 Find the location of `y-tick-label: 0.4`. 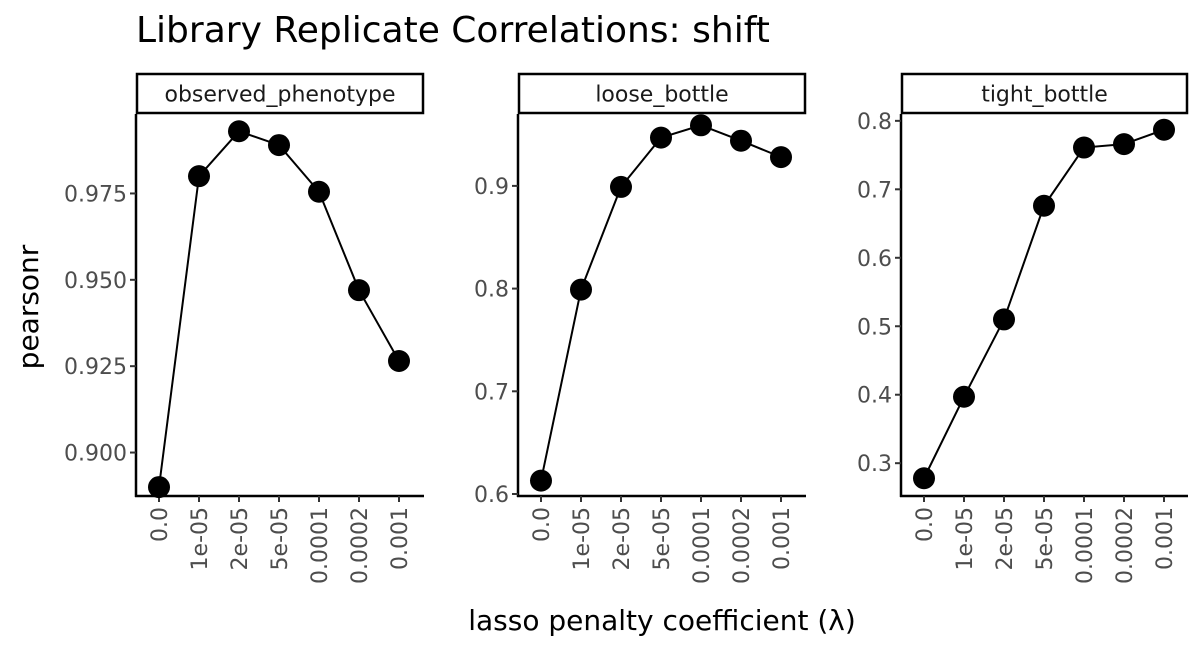

y-tick-label: 0.4 is located at coordinates (874, 396).